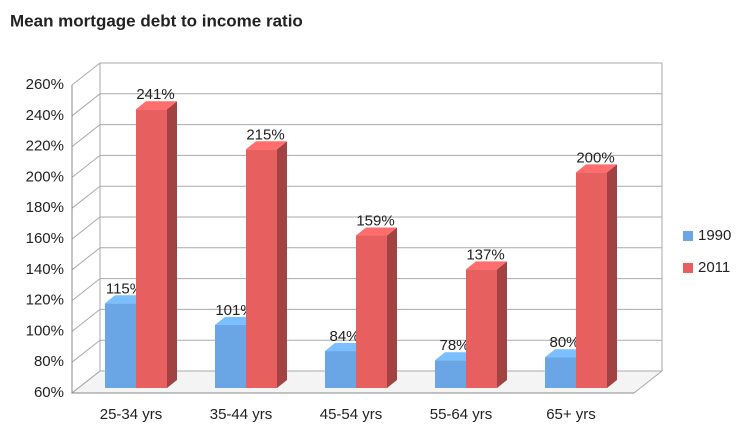 This screenshot has width=748, height=436. Describe the element at coordinates (124, 288) in the screenshot. I see `data-label: 115%` at that location.